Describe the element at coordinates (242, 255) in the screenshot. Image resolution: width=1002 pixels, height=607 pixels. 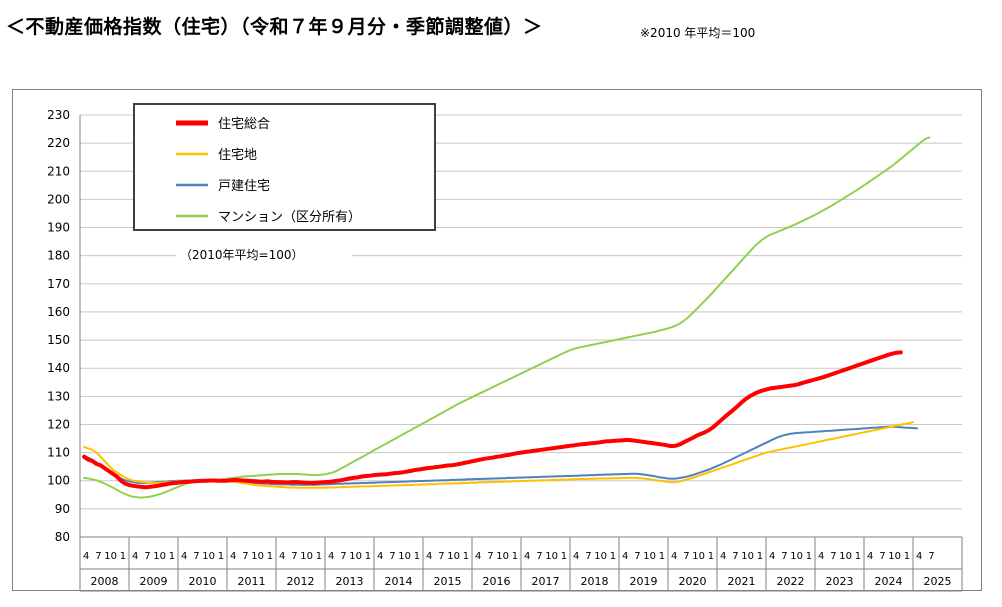
I see `basis-label: （2010年平均=100）` at that location.